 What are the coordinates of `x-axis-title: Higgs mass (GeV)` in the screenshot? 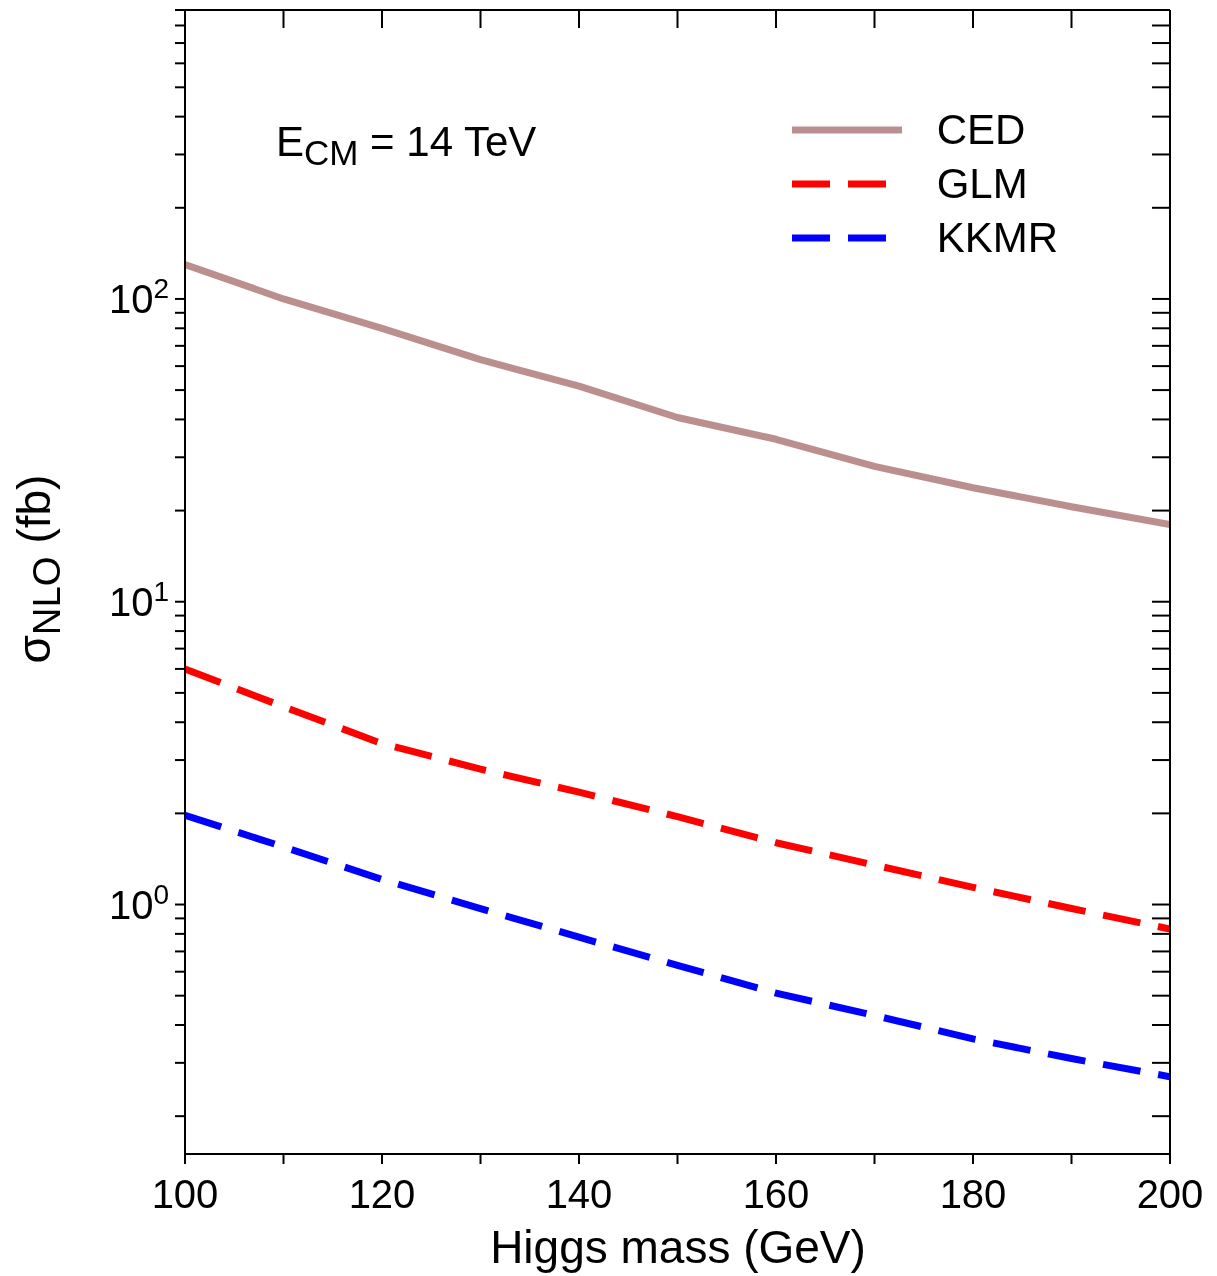 It's located at (678, 1247).